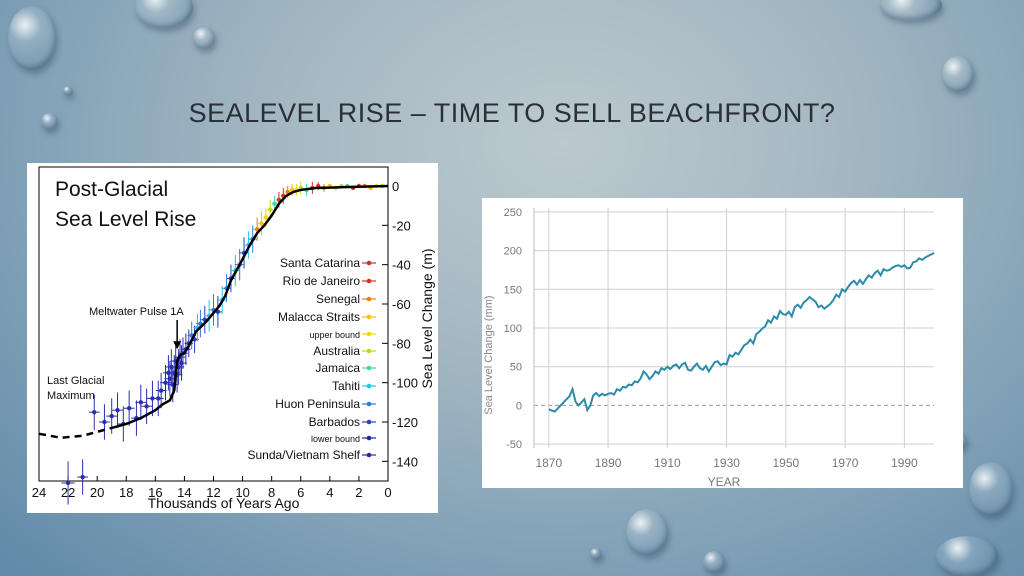 The height and width of the screenshot is (576, 1024). Describe the element at coordinates (401, 265) in the screenshot. I see `y-tick-label: -40` at that location.